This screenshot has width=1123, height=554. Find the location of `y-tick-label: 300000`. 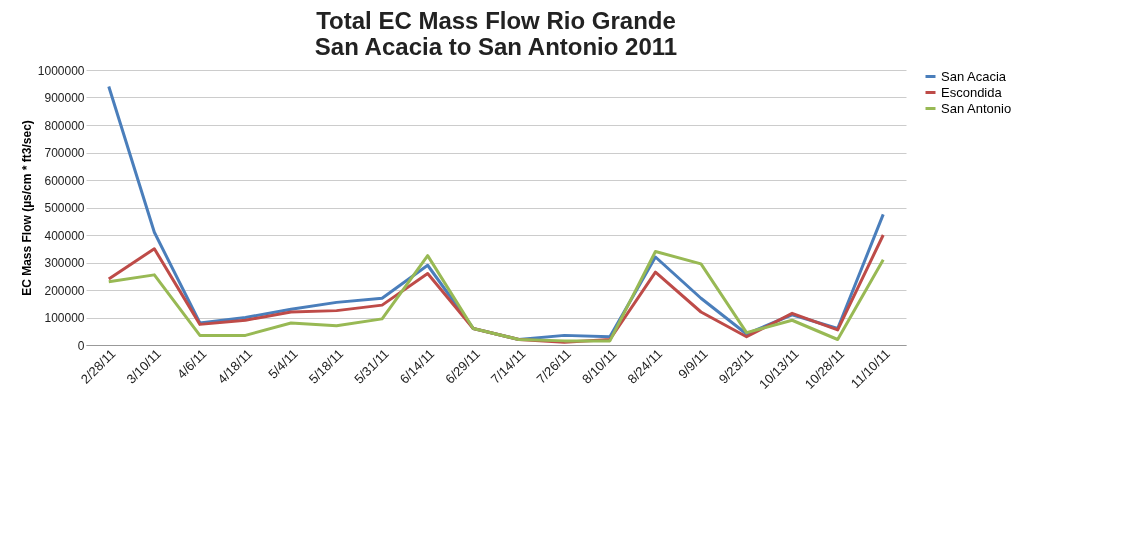

y-tick-label: 300000 is located at coordinates (64, 263).